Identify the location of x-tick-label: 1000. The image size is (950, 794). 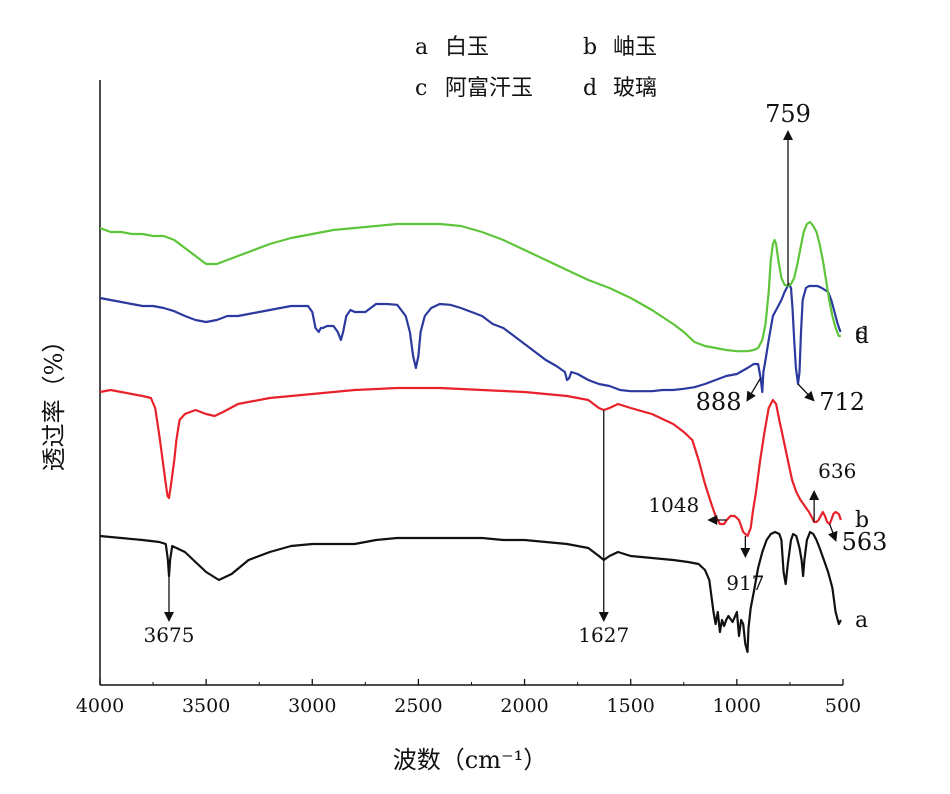
(737, 706).